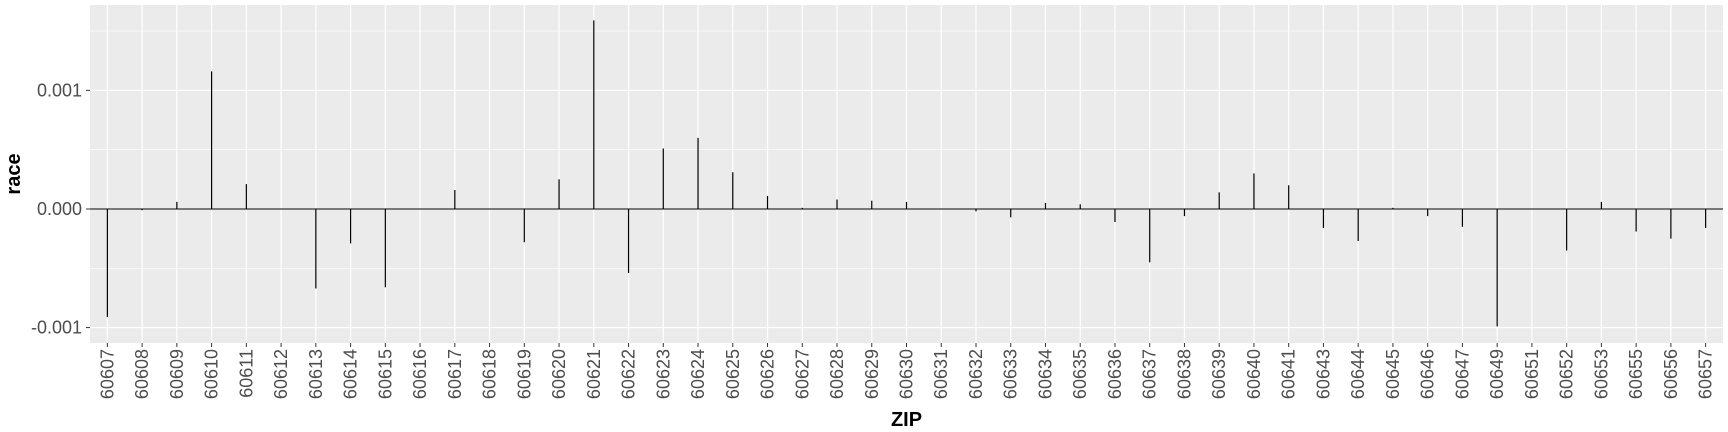 Image resolution: width=1728 pixels, height=432 pixels. What do you see at coordinates (559, 374) in the screenshot?
I see `x-tick-label: 60620` at bounding box center [559, 374].